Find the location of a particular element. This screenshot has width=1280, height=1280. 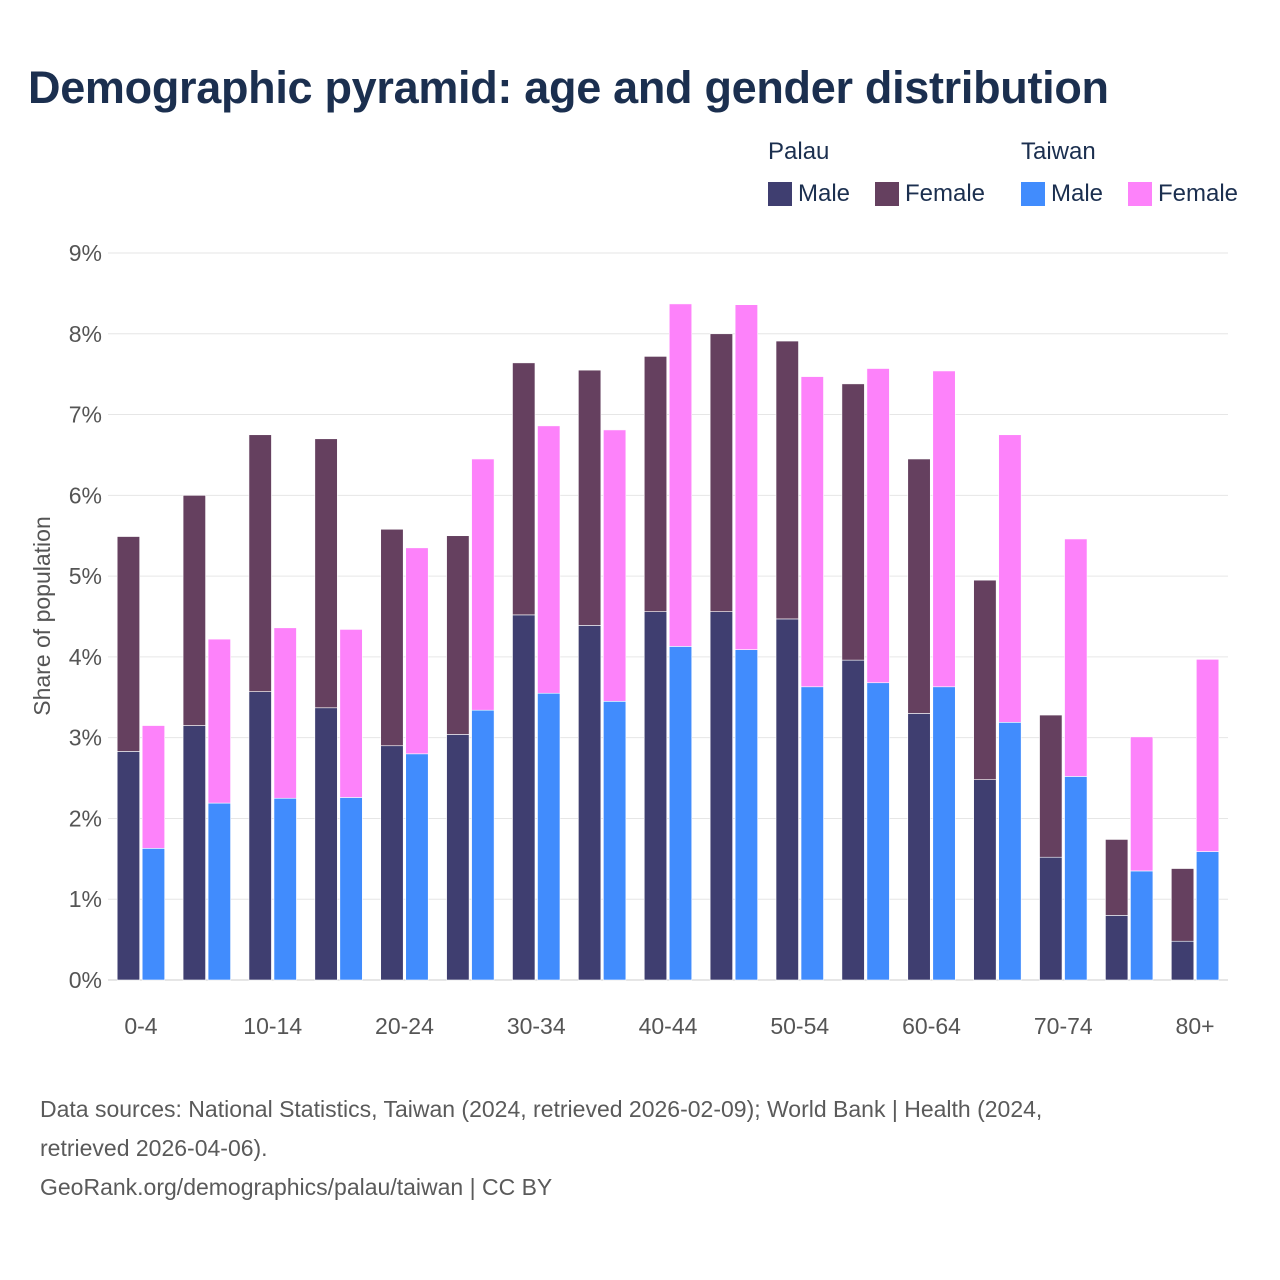

bar-taiwan-female-80+ is located at coordinates (1208, 755).